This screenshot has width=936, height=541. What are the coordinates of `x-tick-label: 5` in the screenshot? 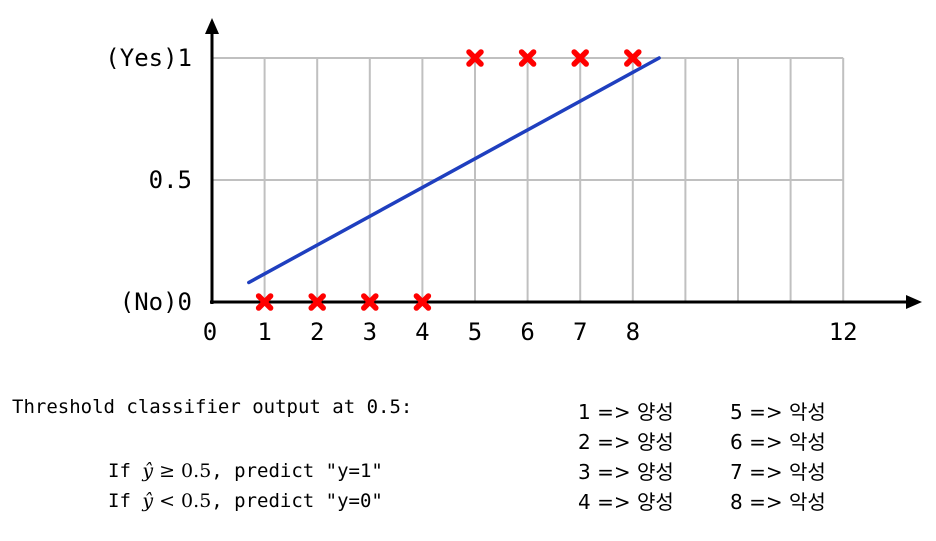 It's located at (475, 332).